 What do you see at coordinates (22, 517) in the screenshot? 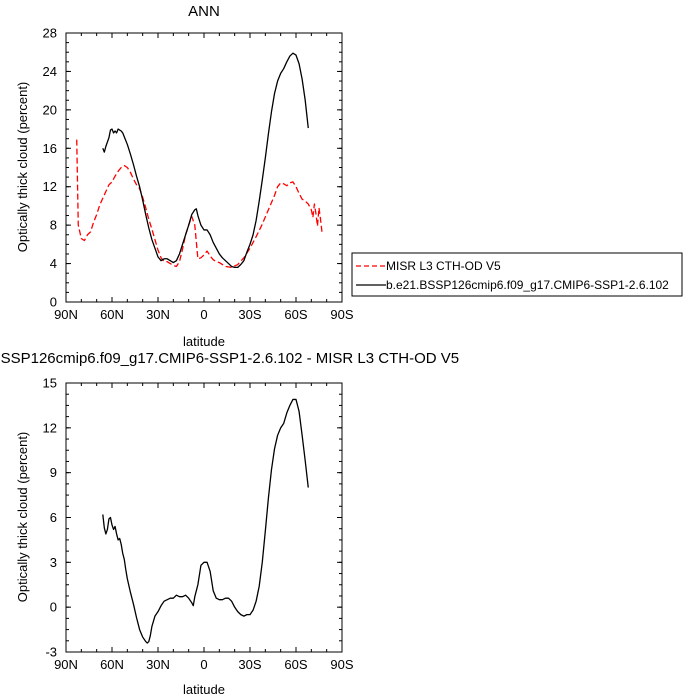
I see `panel-bottom-ylabel: Optically thick cloud (percent)` at bounding box center [22, 517].